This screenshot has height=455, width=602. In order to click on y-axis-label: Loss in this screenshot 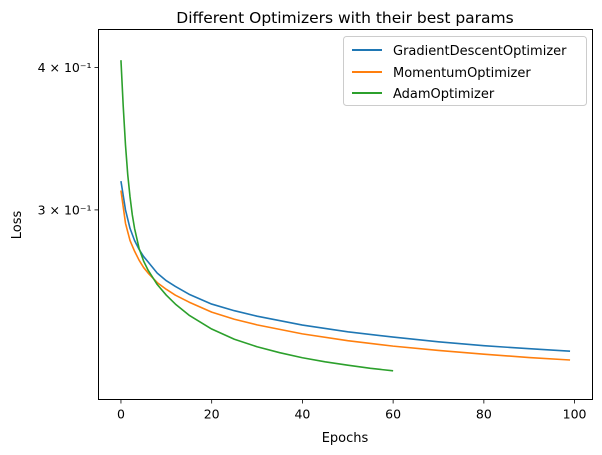, I will do `click(17, 225)`.